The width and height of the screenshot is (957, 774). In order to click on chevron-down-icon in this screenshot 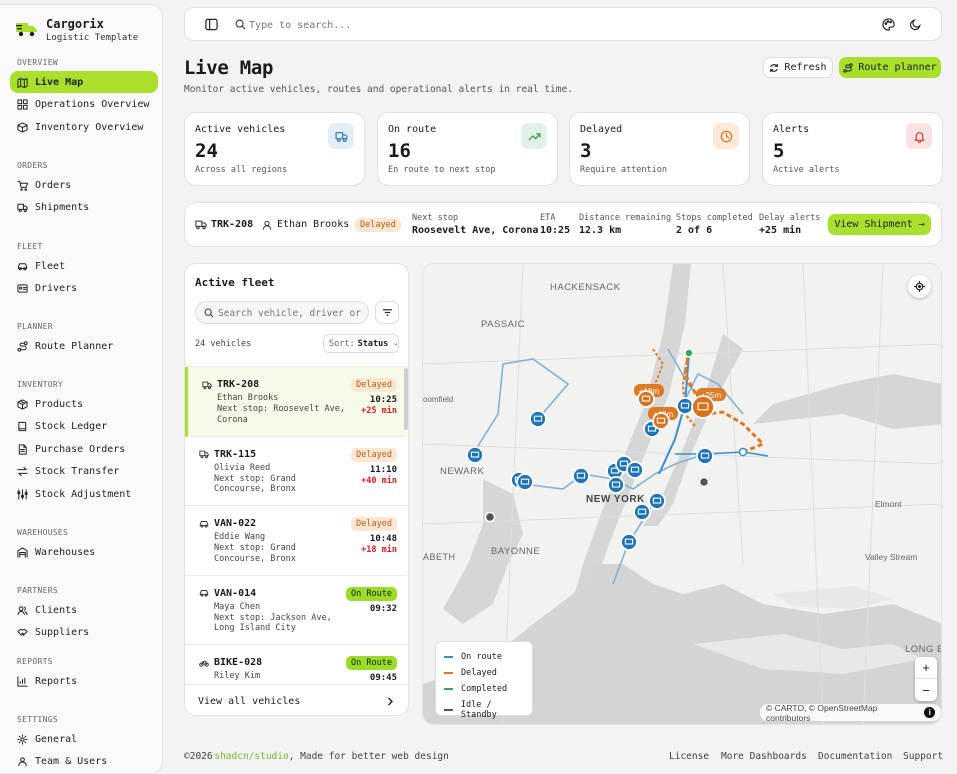, I will do `click(396, 343)`.